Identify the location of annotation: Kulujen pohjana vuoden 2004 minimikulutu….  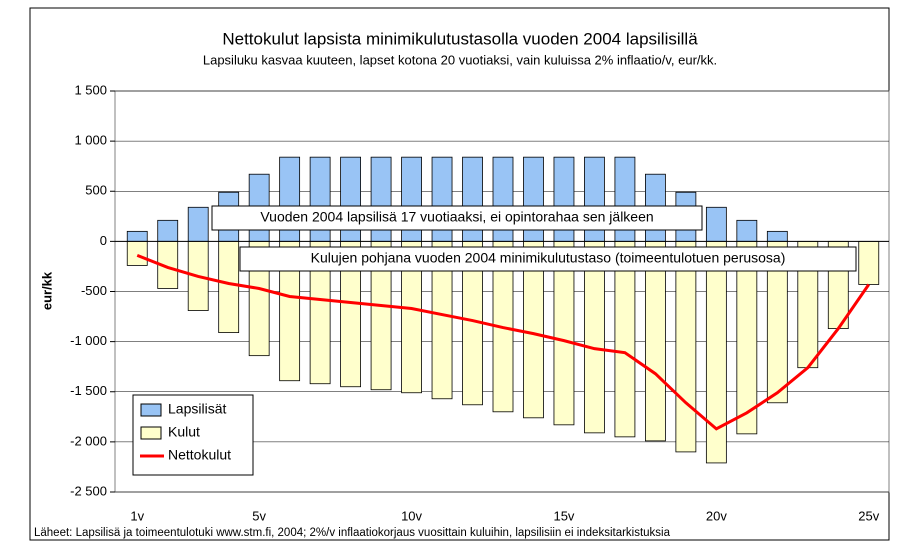
(548, 258).